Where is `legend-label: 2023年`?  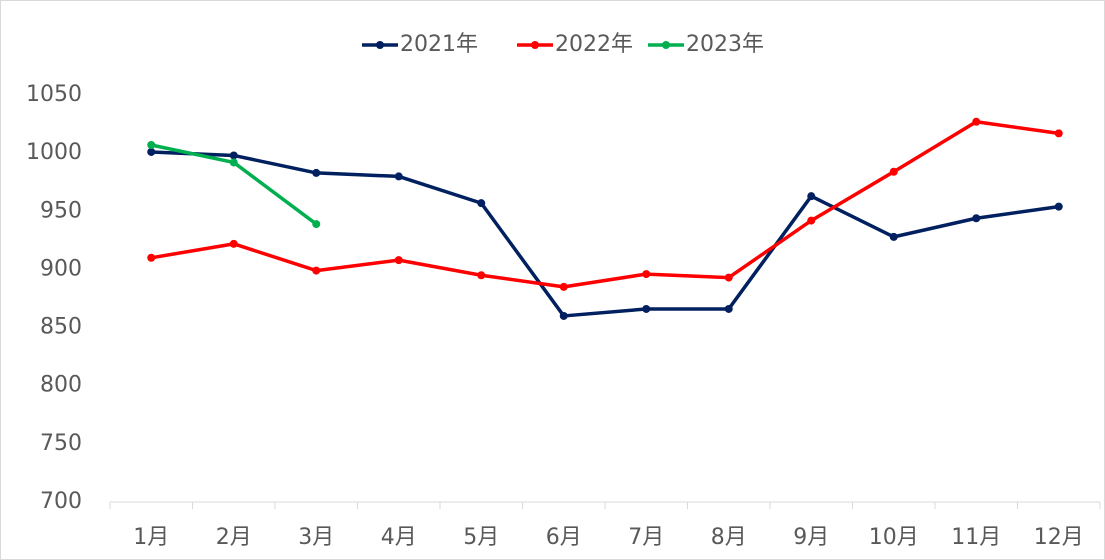 legend-label: 2023年 is located at coordinates (725, 44).